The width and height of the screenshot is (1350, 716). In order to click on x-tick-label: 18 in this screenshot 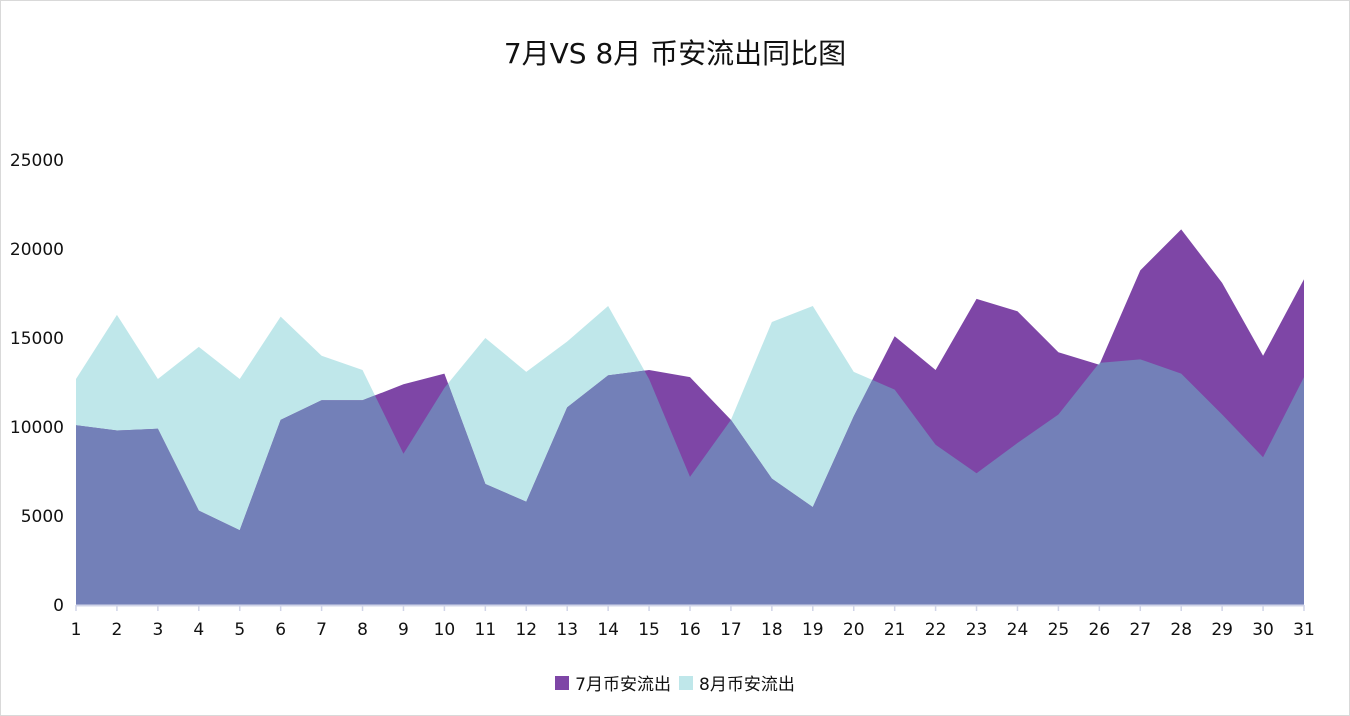, I will do `click(772, 630)`.